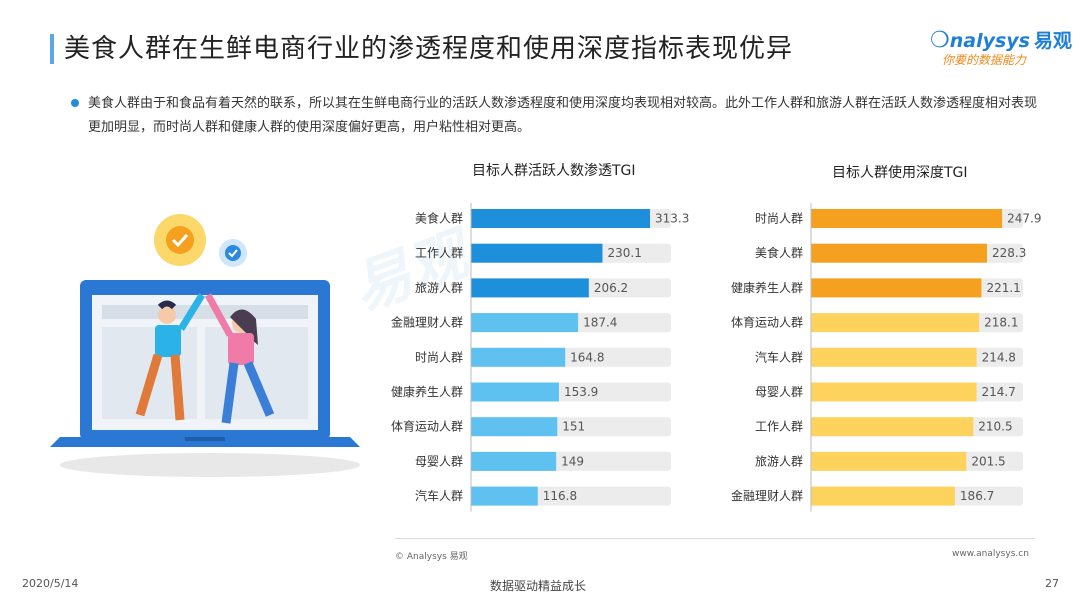 Image resolution: width=1080 pixels, height=608 pixels. I want to click on copyright-text: © Analysys 易观, so click(431, 557).